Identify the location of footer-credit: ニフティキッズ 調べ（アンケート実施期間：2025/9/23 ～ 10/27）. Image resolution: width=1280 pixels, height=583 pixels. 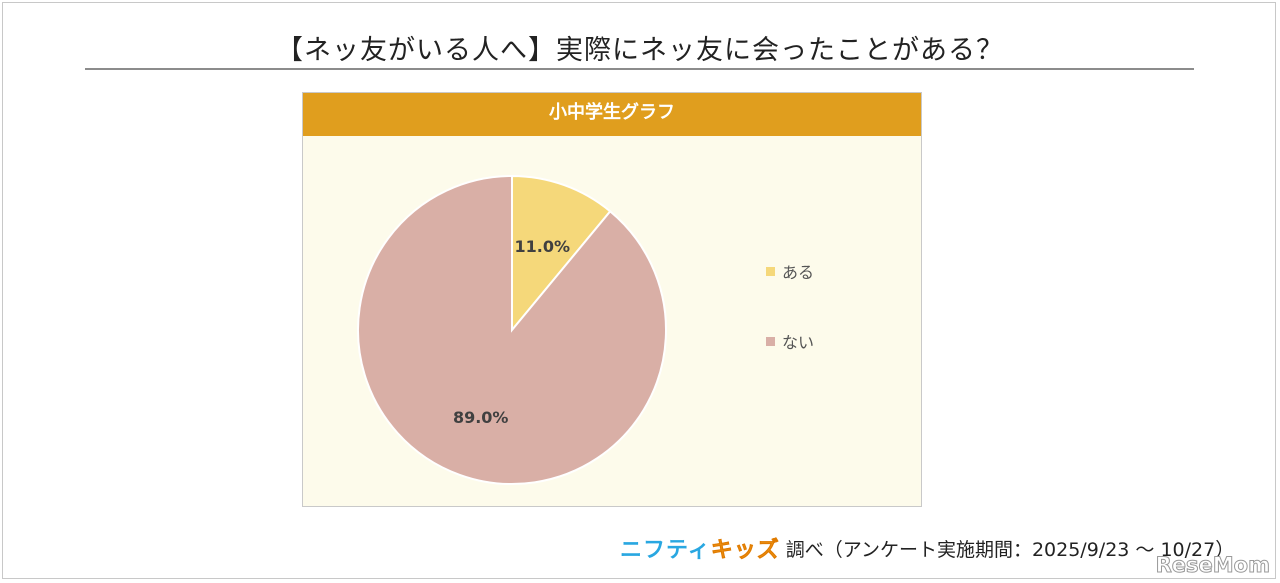
(927, 548).